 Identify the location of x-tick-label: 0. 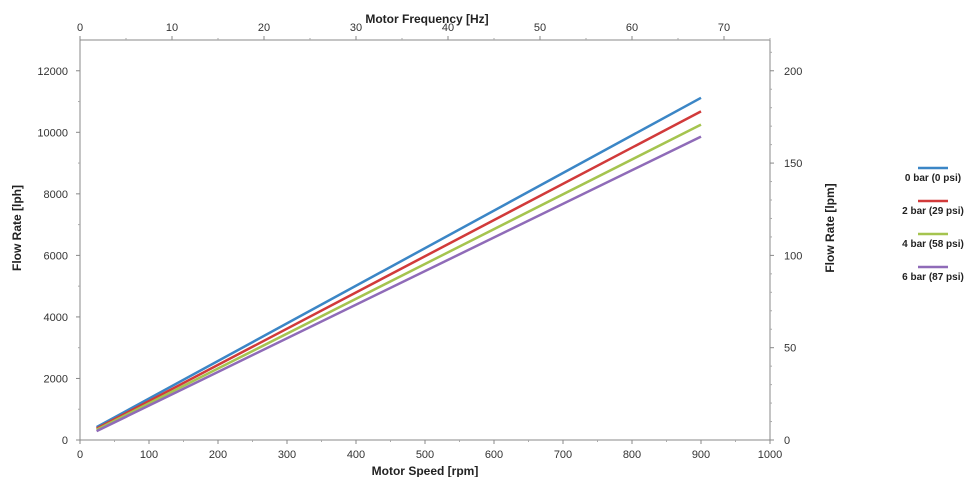
(80, 455).